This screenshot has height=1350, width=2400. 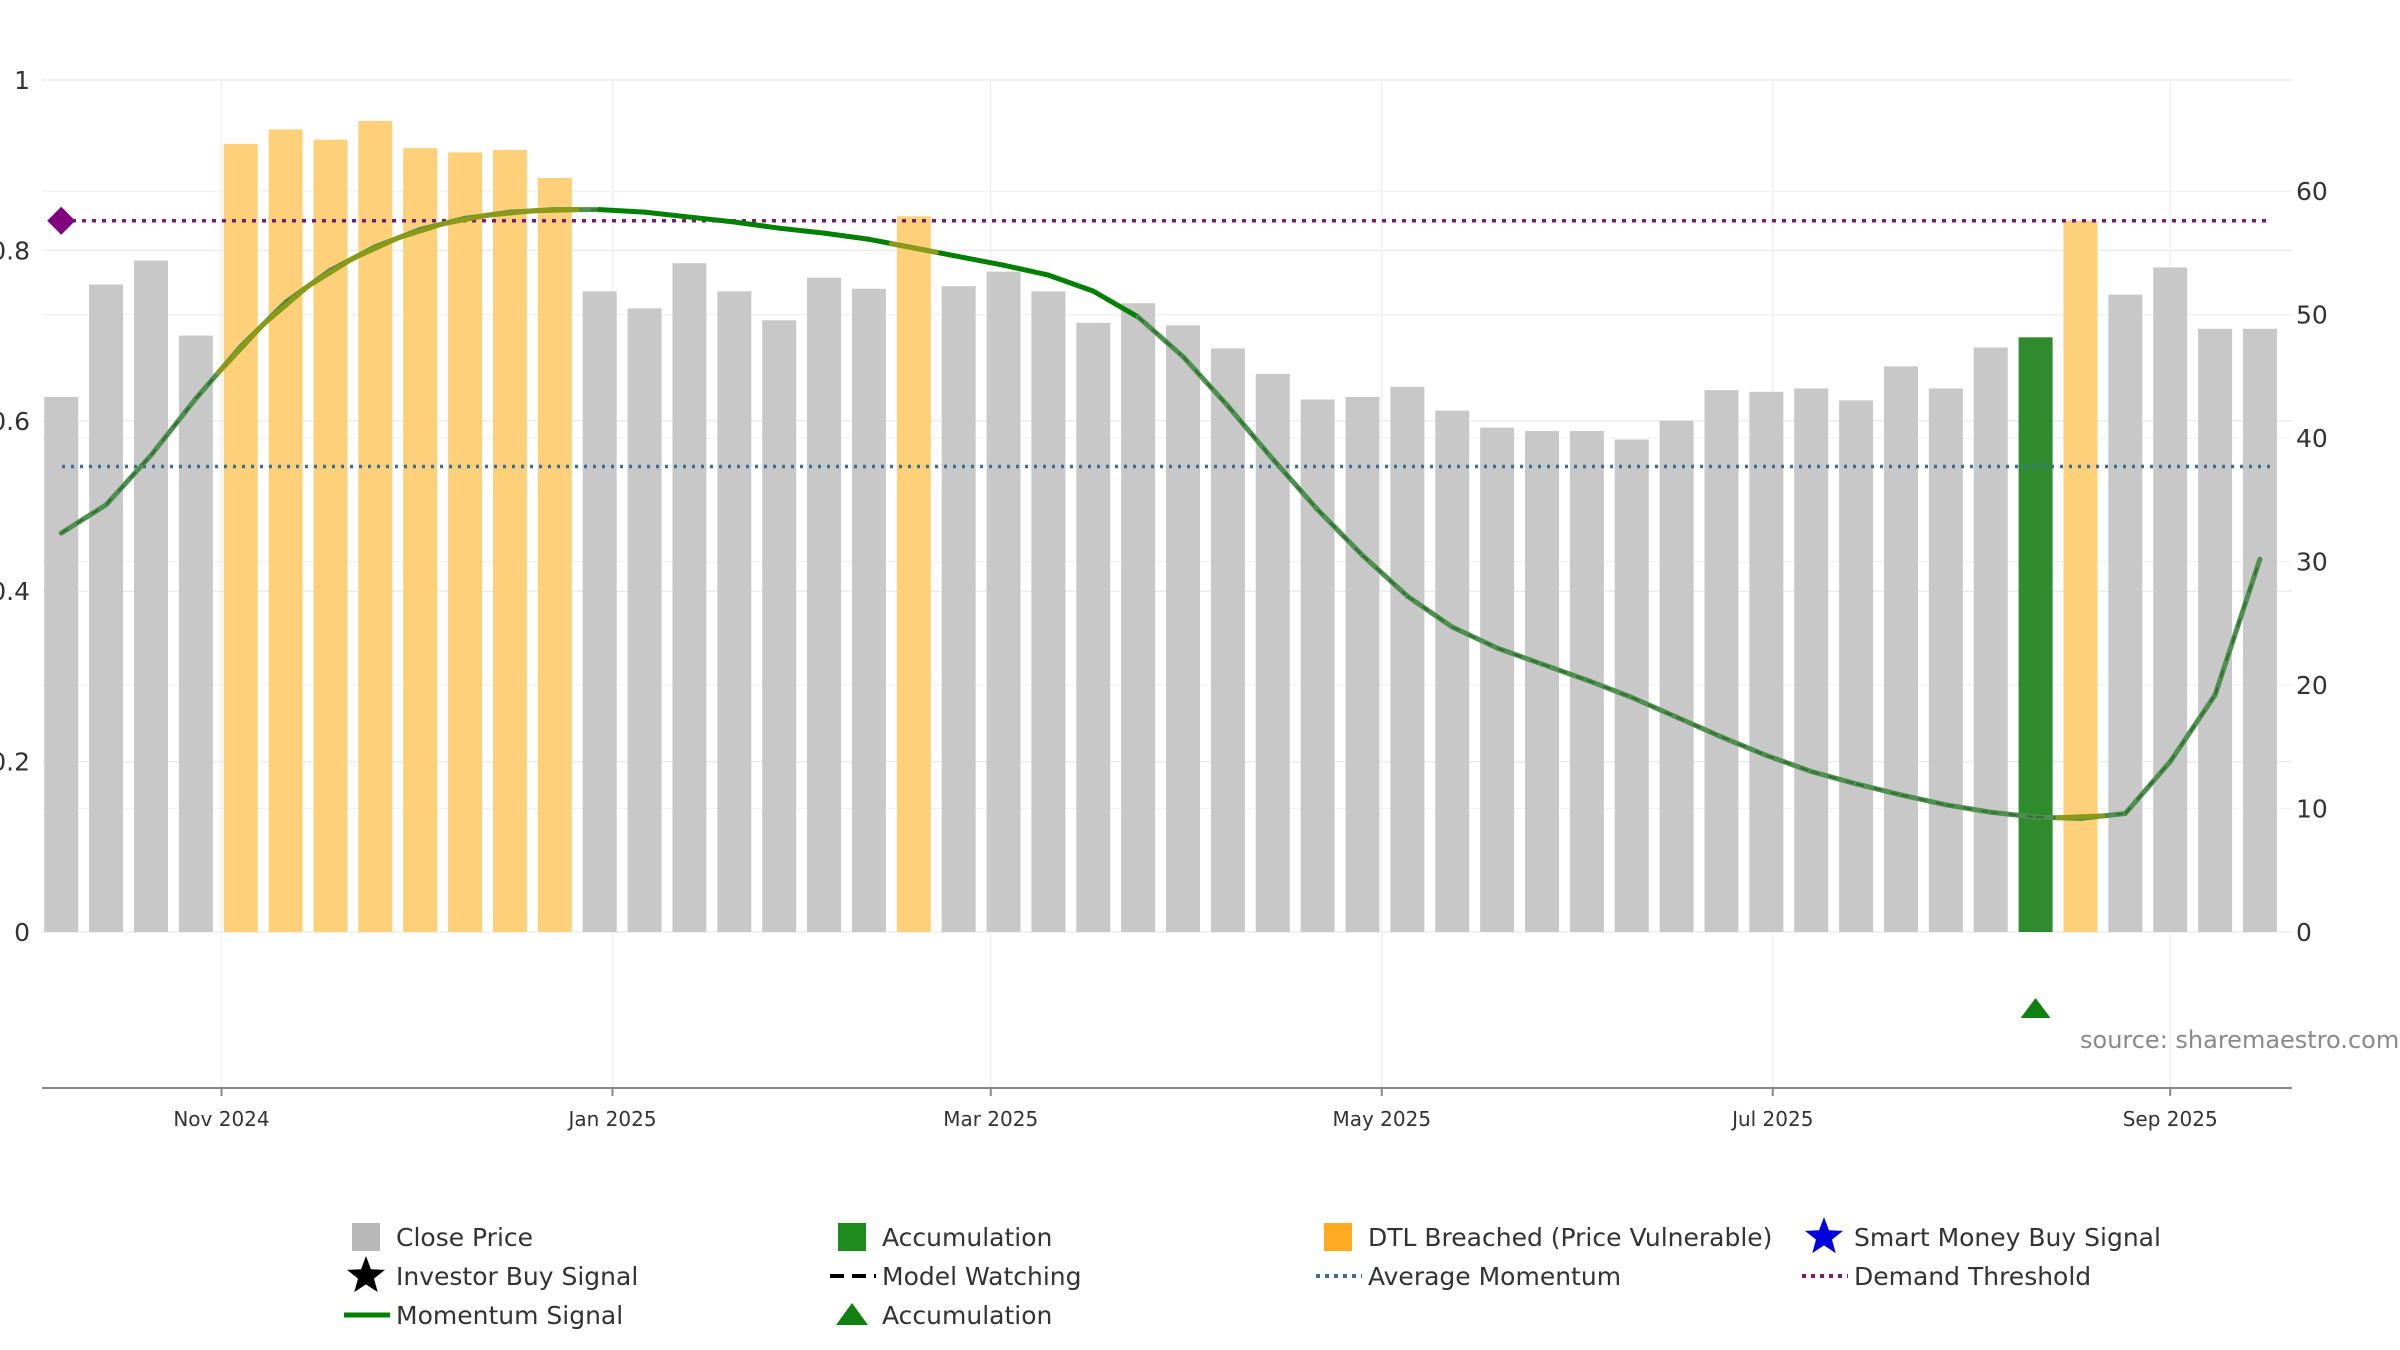 I want to click on right-axis-tick-label: 10, so click(x=2312, y=809).